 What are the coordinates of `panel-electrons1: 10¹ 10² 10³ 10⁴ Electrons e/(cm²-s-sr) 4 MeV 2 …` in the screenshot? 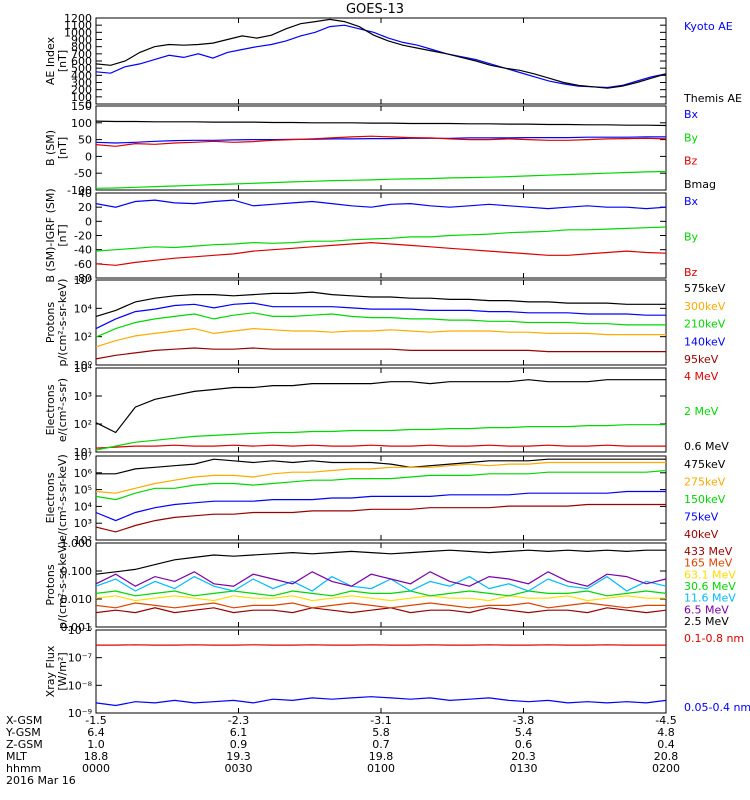 It's located at (386, 410).